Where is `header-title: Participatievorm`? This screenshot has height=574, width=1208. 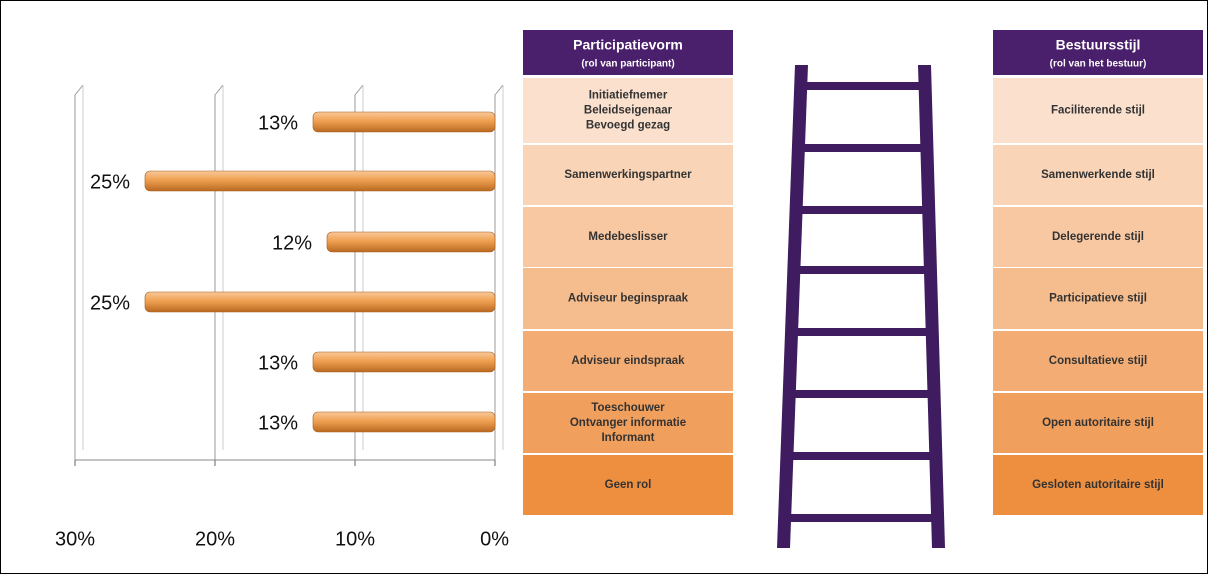
header-title: Participatievorm is located at coordinates (628, 45).